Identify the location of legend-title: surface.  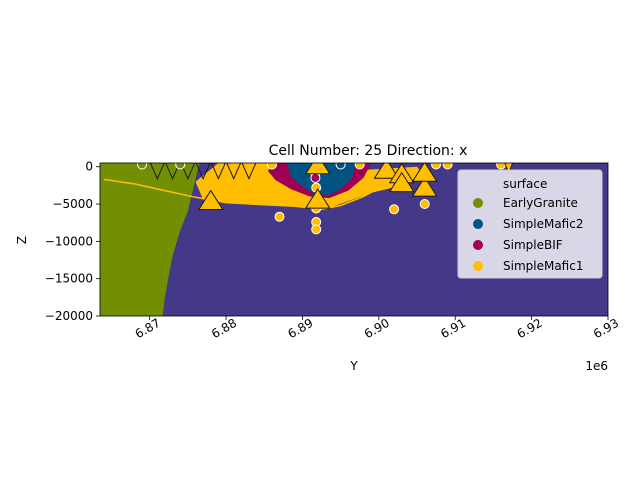
(525, 184).